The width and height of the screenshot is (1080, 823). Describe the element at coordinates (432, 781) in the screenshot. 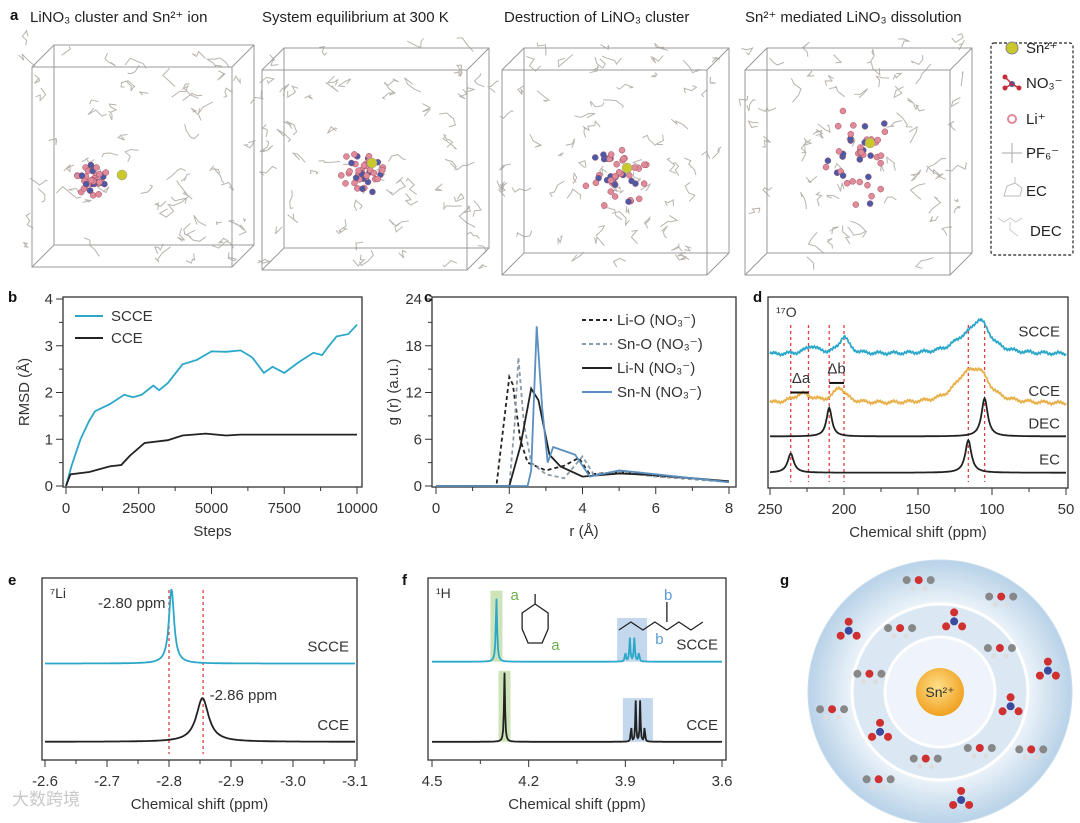

I see `x-tick-label: 4.5` at that location.